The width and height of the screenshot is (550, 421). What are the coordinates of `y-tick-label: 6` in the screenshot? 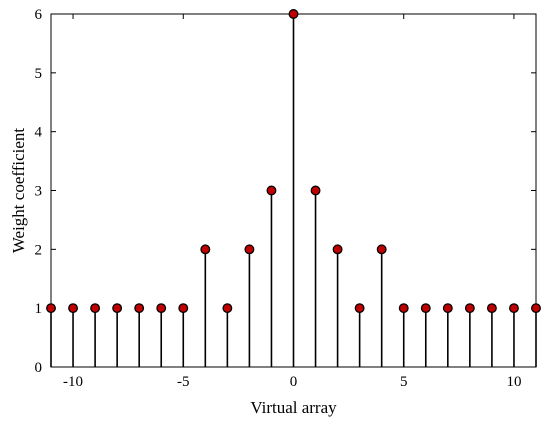 It's located at (39, 15).